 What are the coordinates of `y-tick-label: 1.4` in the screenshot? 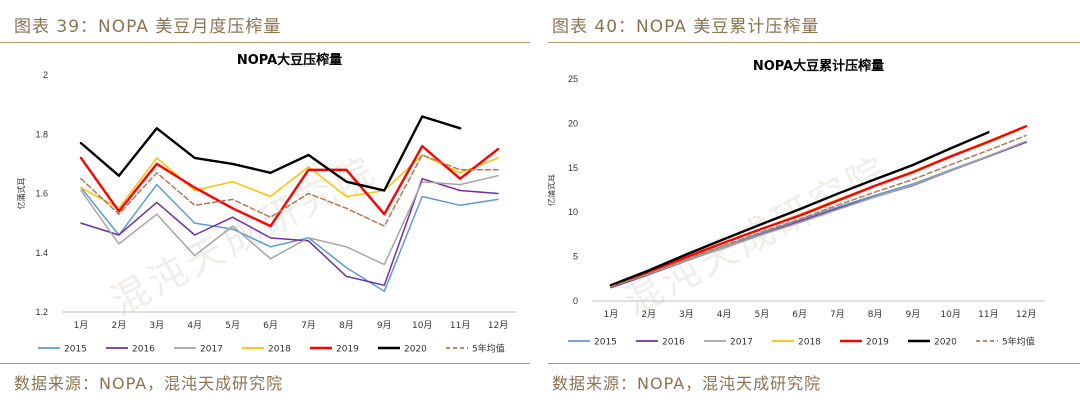 It's located at (41, 253).